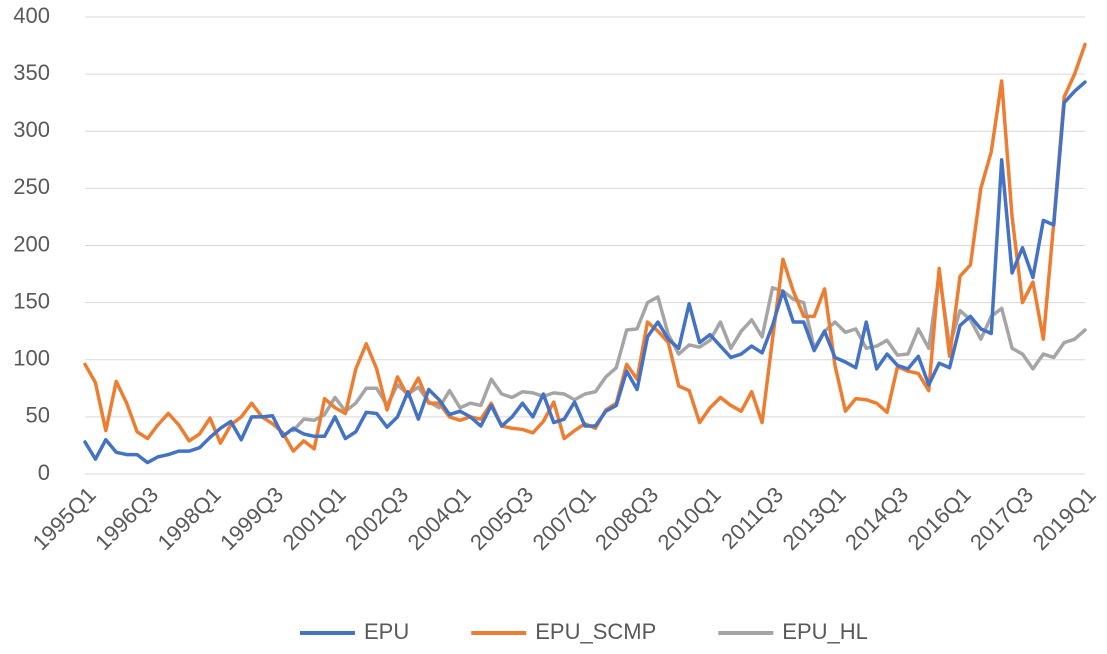 Image resolution: width=1107 pixels, height=654 pixels. What do you see at coordinates (825, 631) in the screenshot?
I see `legend-label: EPU_HL` at bounding box center [825, 631].